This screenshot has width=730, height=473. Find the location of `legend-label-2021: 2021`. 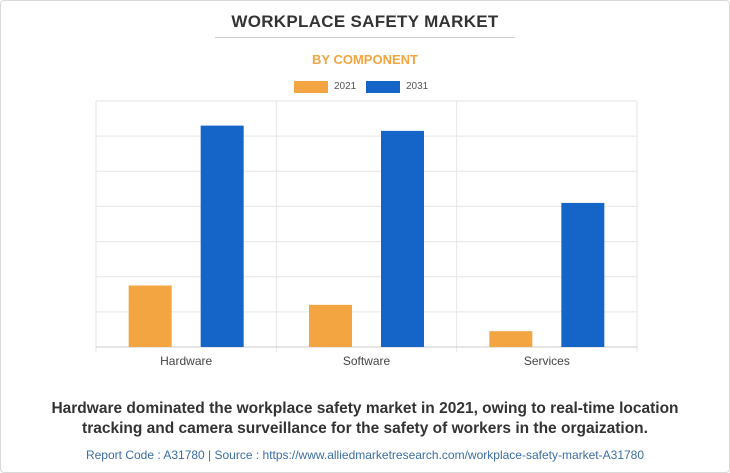

legend-label-2021: 2021 is located at coordinates (345, 86).